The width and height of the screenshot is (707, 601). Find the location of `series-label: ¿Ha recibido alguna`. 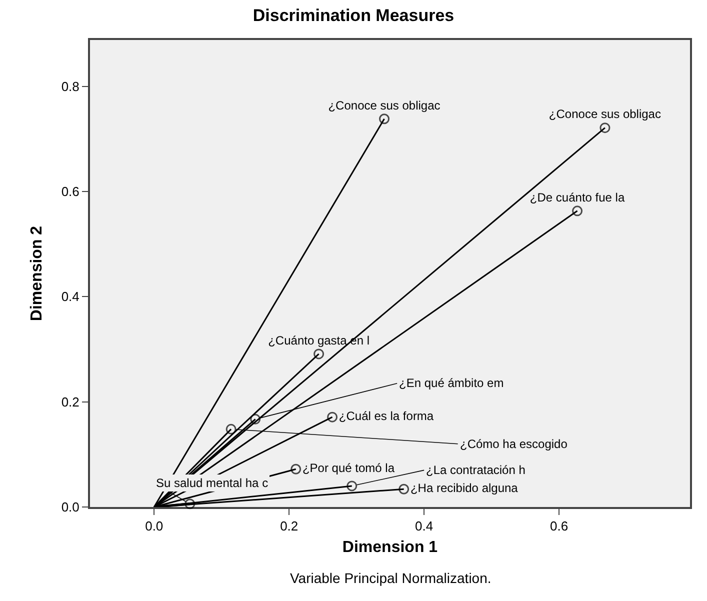

series-label: ¿Ha recibido alguna is located at coordinates (464, 488).